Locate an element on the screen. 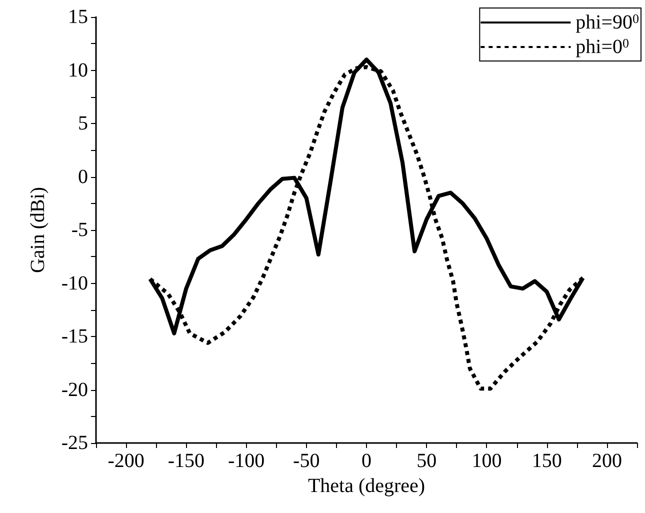 The image size is (645, 513). x-tick-label: 200 is located at coordinates (607, 461).